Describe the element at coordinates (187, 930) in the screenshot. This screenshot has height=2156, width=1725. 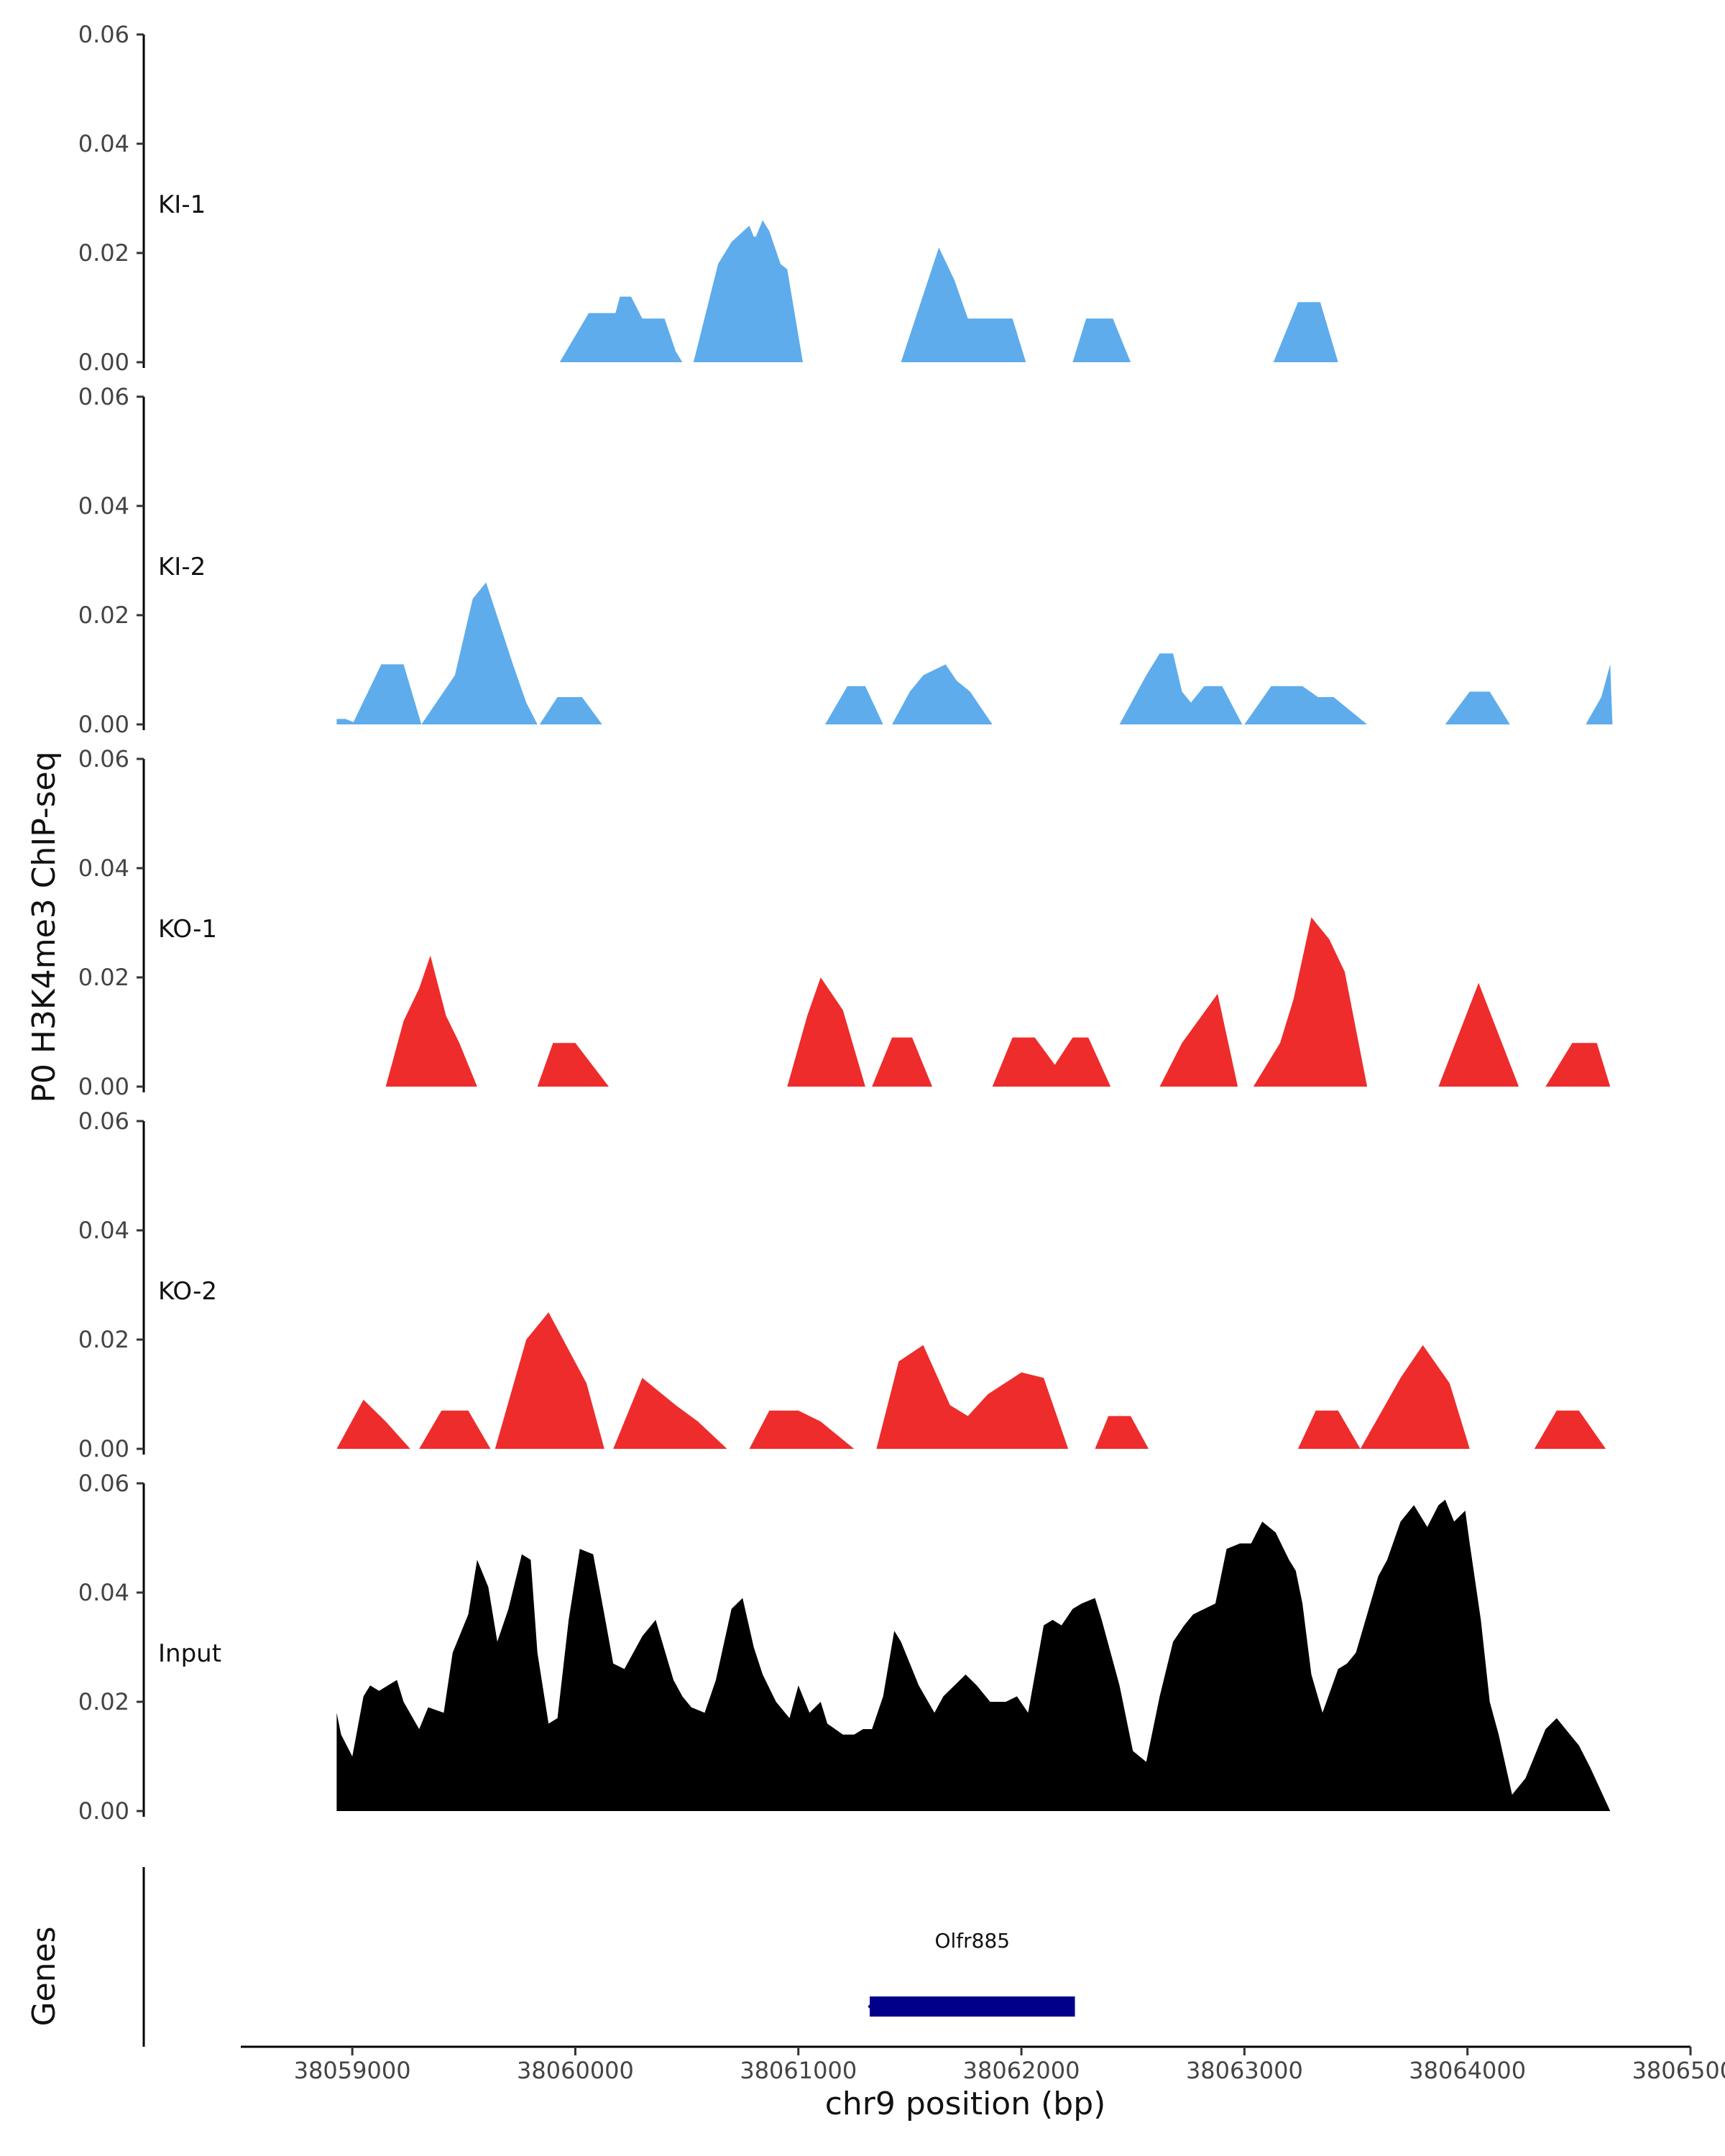
I see `track-label-ko-1: KO-1` at that location.